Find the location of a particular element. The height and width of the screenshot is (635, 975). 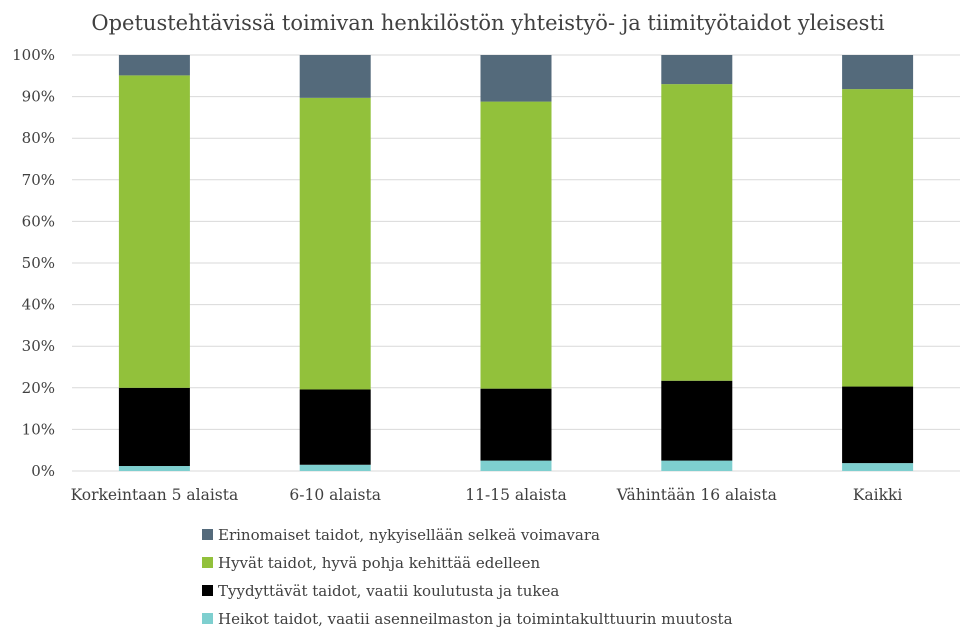

y-tick-label: 100% is located at coordinates (33, 55).